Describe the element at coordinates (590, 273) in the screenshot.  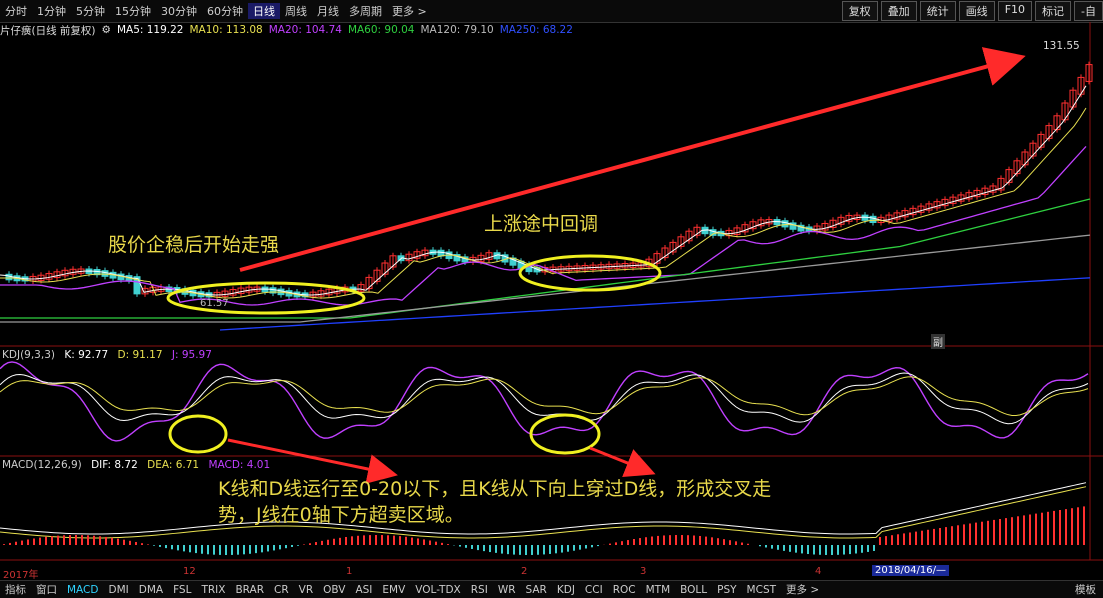
I see `annotation-ellipse-pullback` at that location.